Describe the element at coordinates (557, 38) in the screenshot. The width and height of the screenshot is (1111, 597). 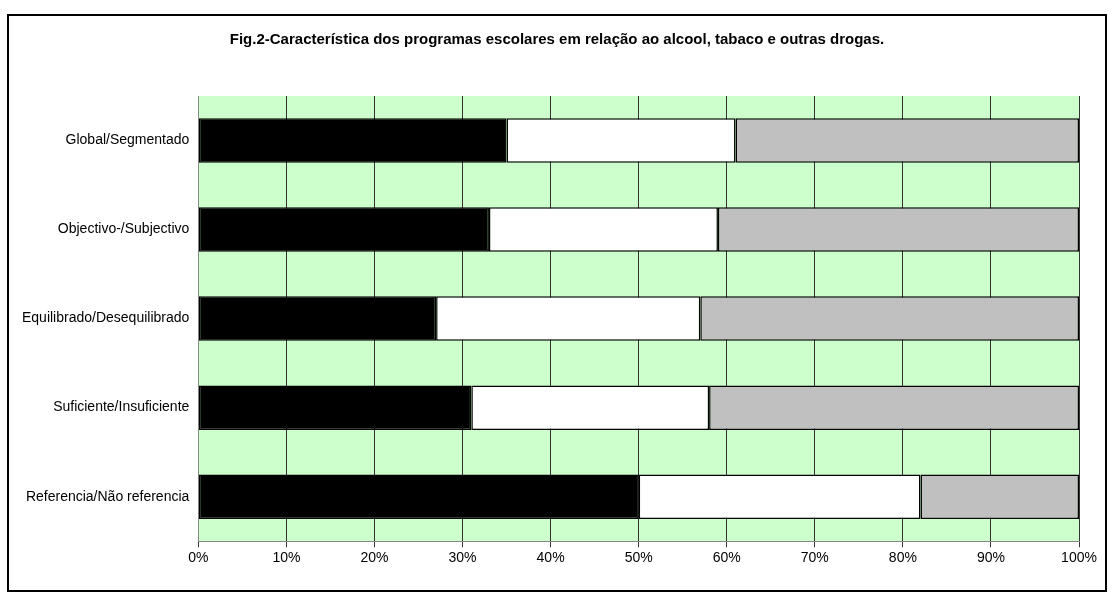
I see `chart-title: Fig.2-Característica dos programas escolares em relação ao alcool, tabaco e outras drogas.` at that location.